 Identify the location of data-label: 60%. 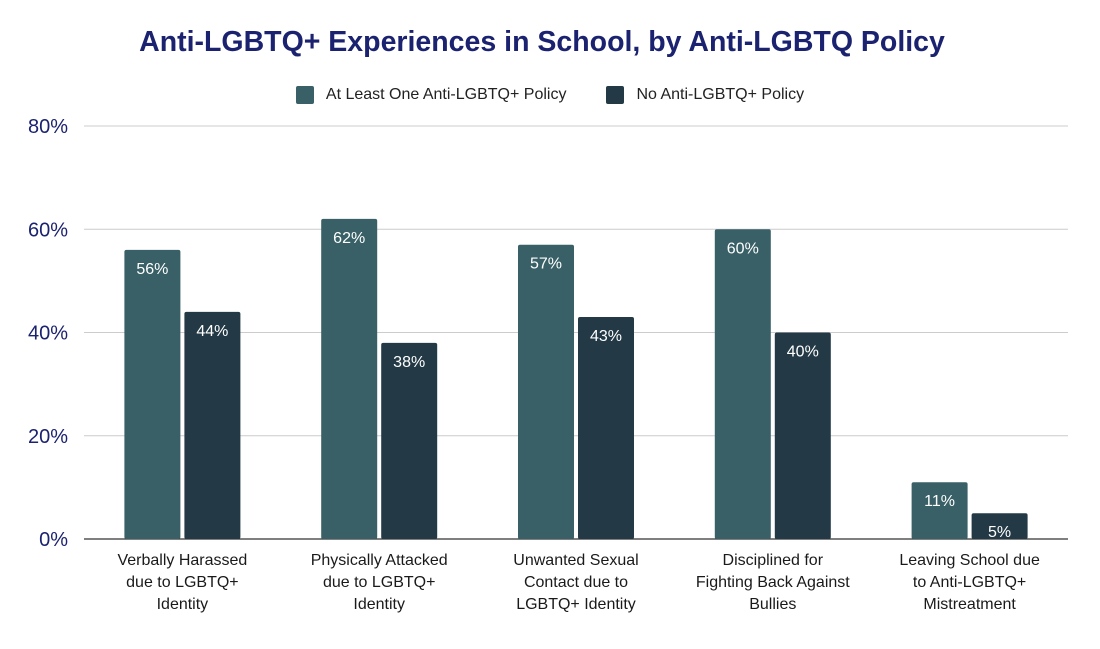
(743, 248).